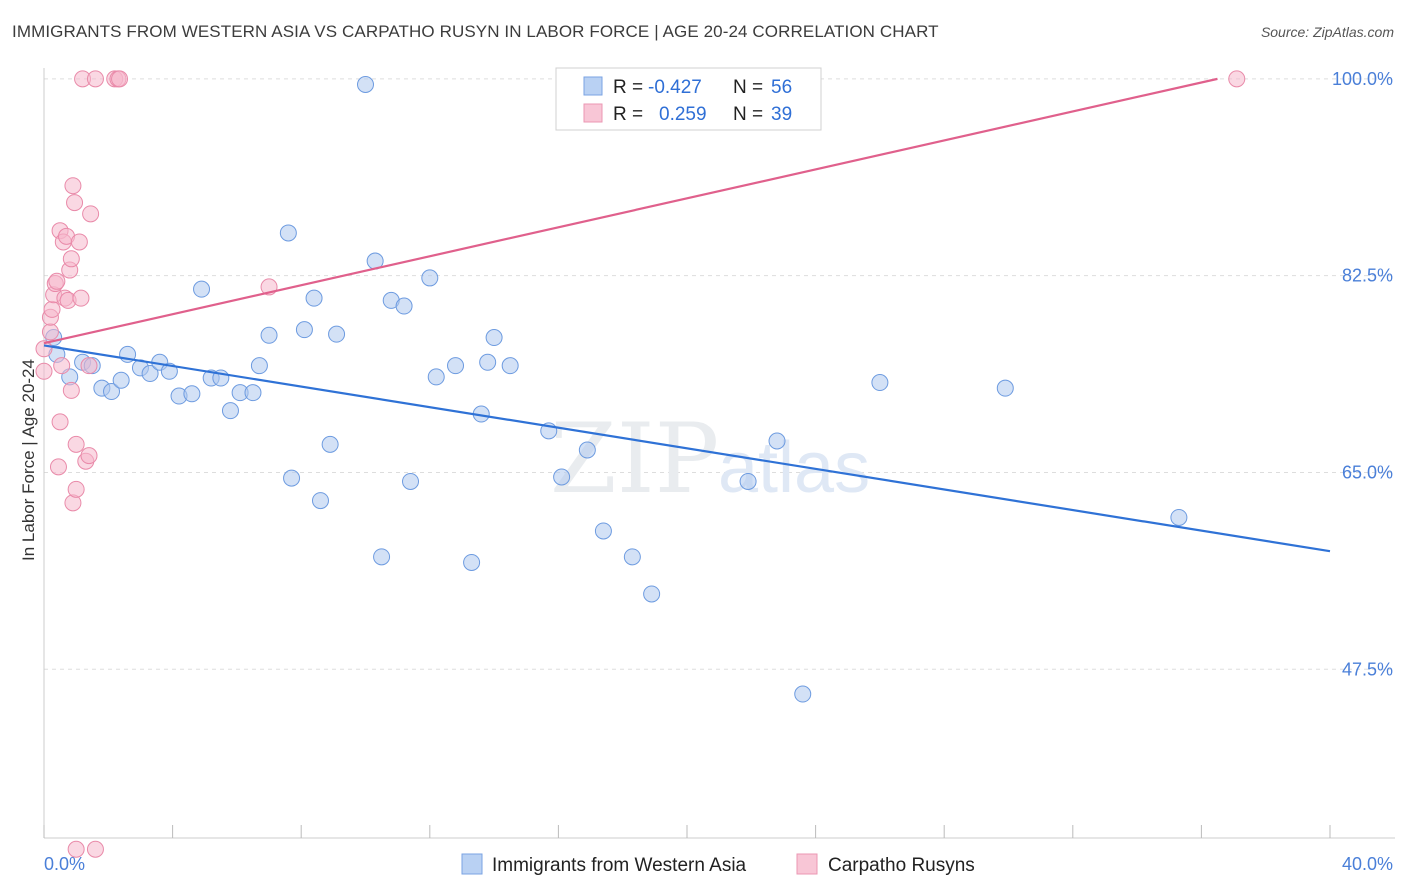 Image resolution: width=1406 pixels, height=892 pixels. I want to click on series-swatch-pink, so click(807, 864).